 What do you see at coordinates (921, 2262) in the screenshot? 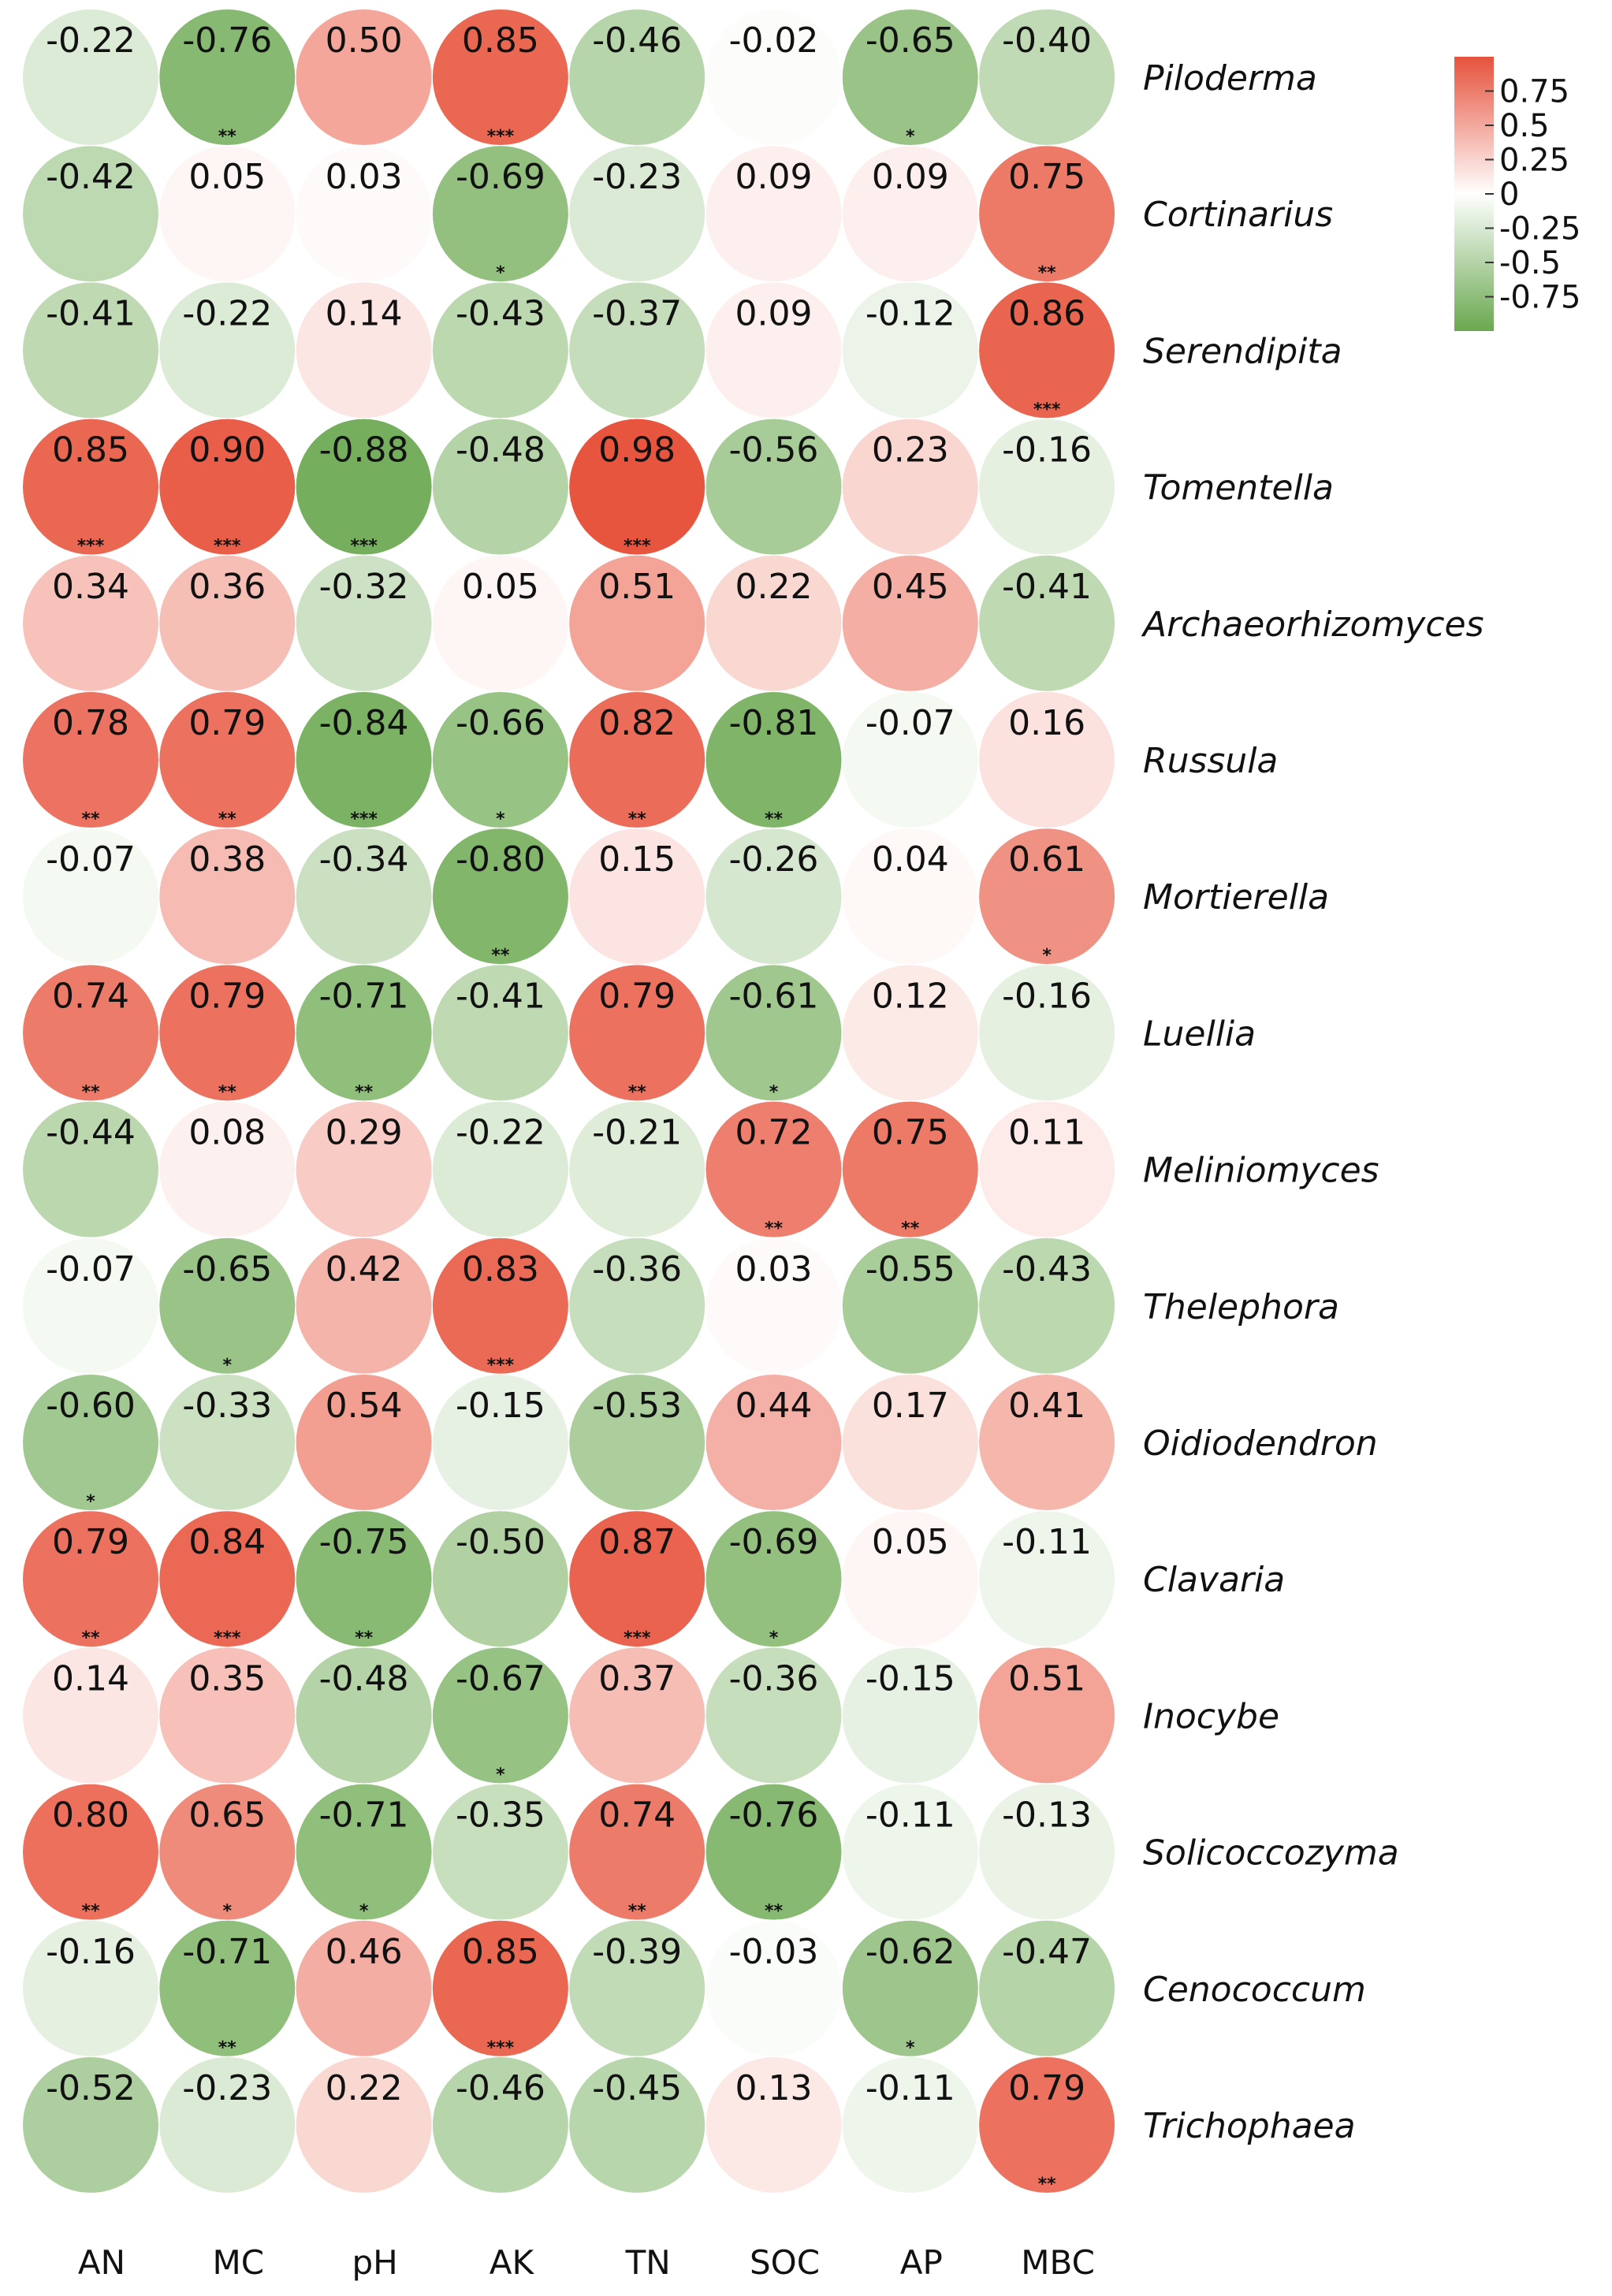
I see `x-tick-label: AP` at bounding box center [921, 2262].